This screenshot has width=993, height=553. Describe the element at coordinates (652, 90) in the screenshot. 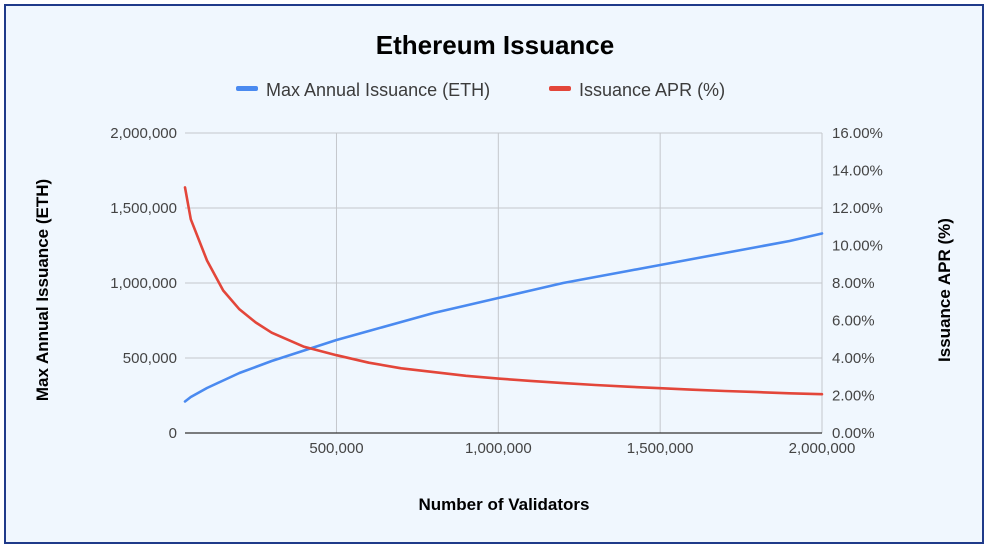

I see `legend-label-apr: Issuance APR (%)` at that location.